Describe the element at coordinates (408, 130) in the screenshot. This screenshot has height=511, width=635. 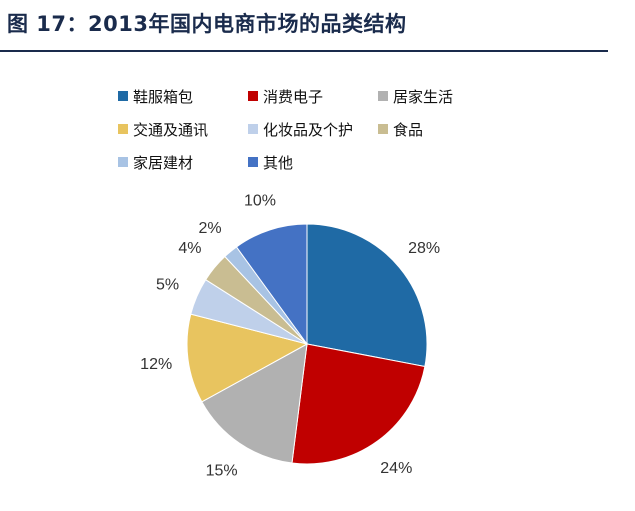
I see `legend-label: 食品` at that location.